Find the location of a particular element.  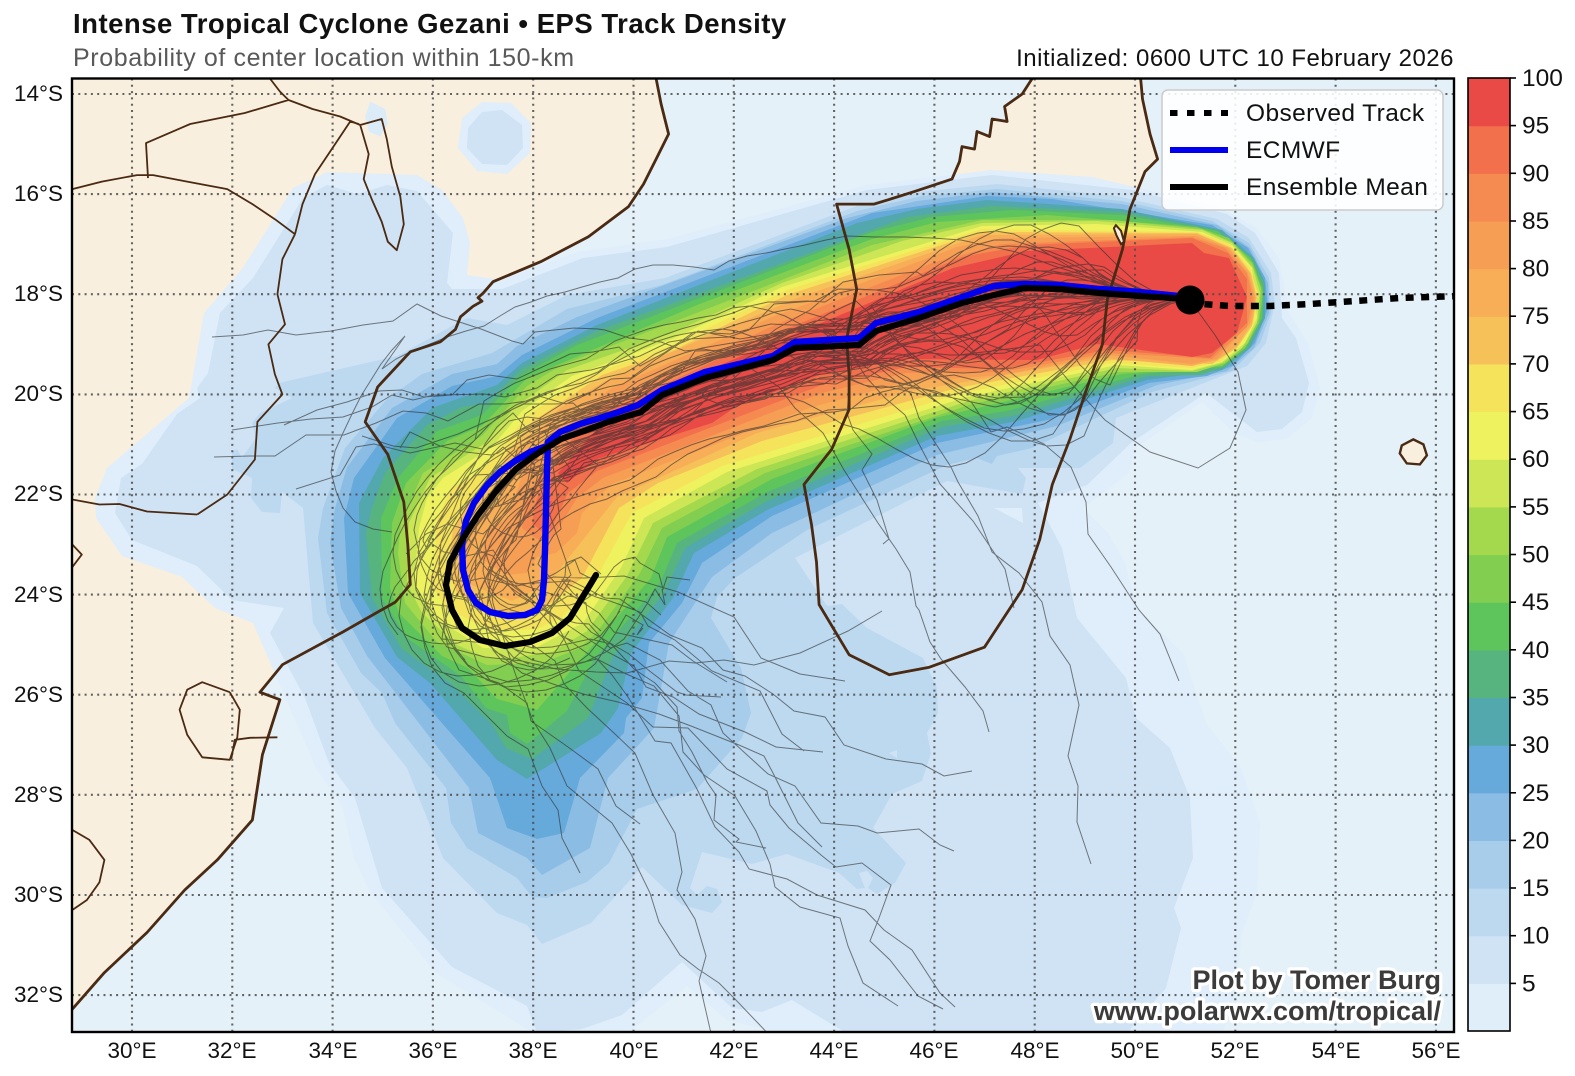

svg-text: 26°S is located at coordinates (38, 694).